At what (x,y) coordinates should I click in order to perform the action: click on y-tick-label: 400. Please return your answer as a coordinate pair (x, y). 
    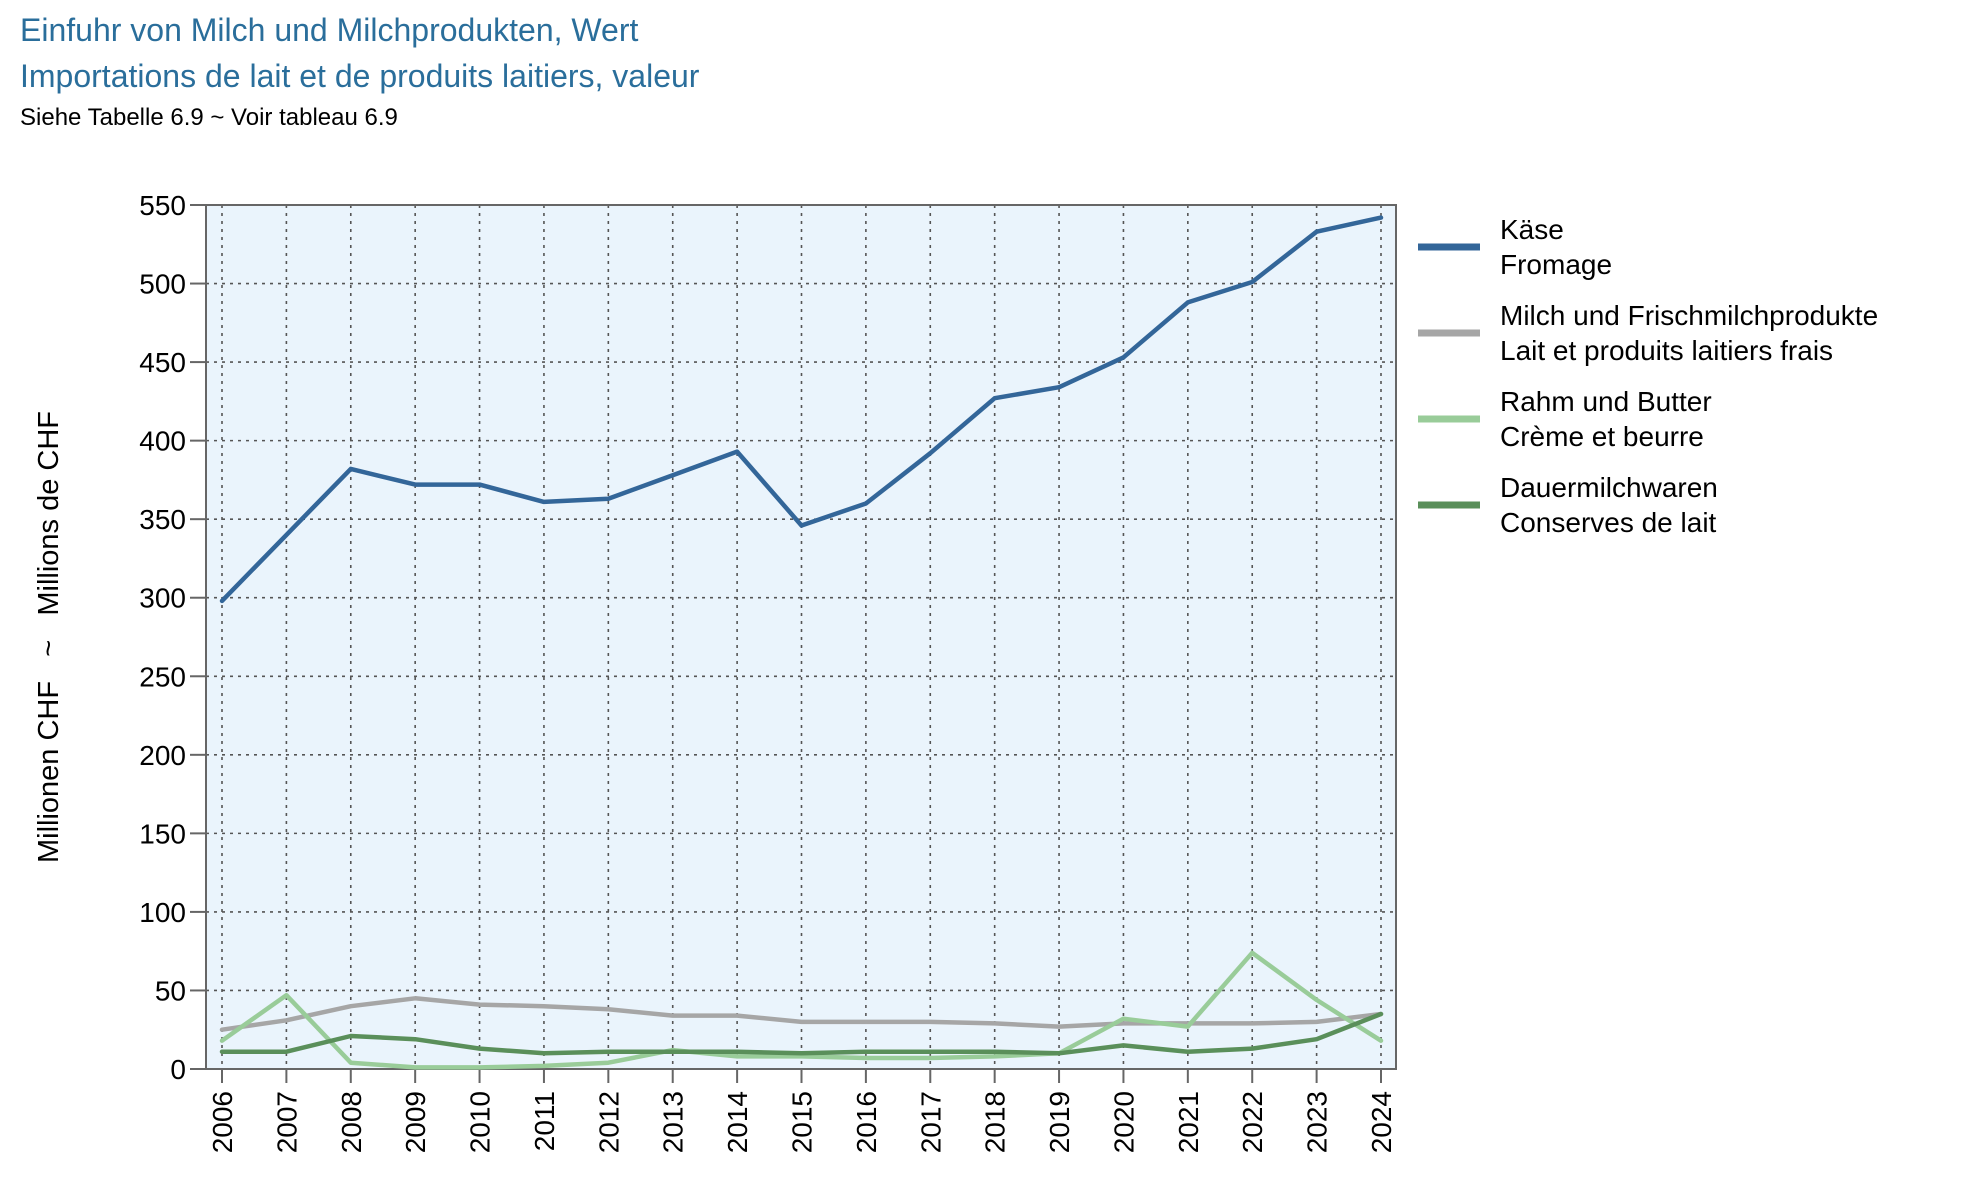
    Looking at the image, I should click on (162, 441).